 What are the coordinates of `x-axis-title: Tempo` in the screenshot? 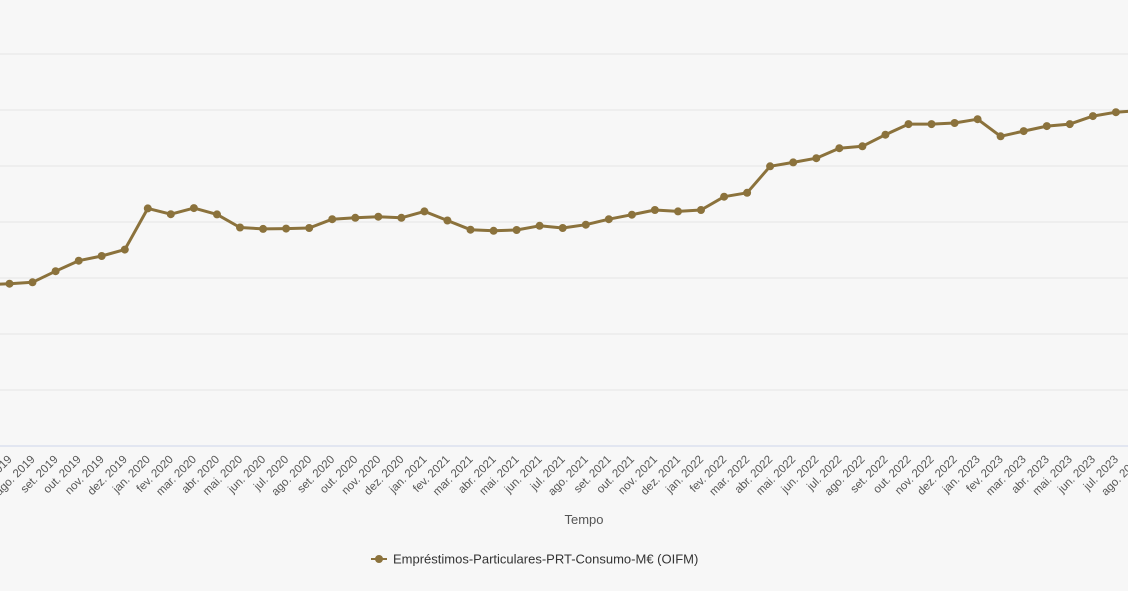 It's located at (583, 519).